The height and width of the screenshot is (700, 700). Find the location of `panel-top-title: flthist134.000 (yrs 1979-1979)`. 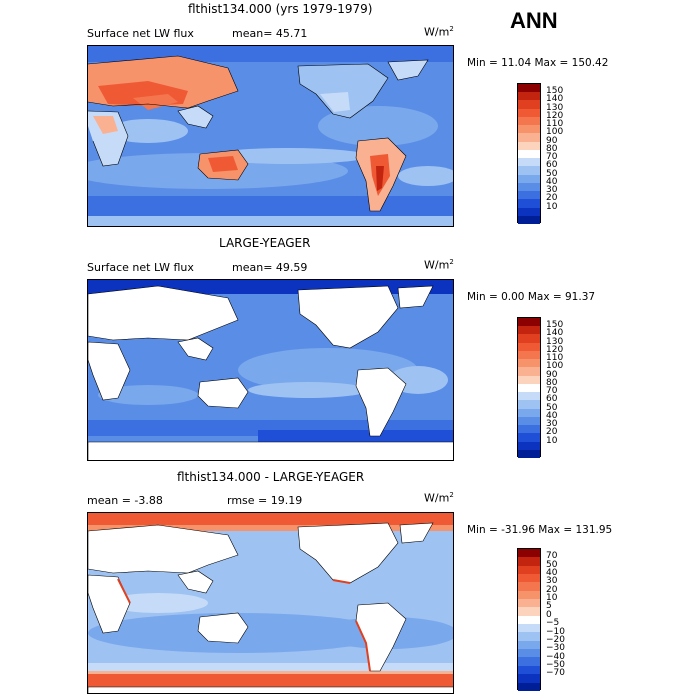

panel-top-title: flthist134.000 (yrs 1979-1979) is located at coordinates (280, 9).